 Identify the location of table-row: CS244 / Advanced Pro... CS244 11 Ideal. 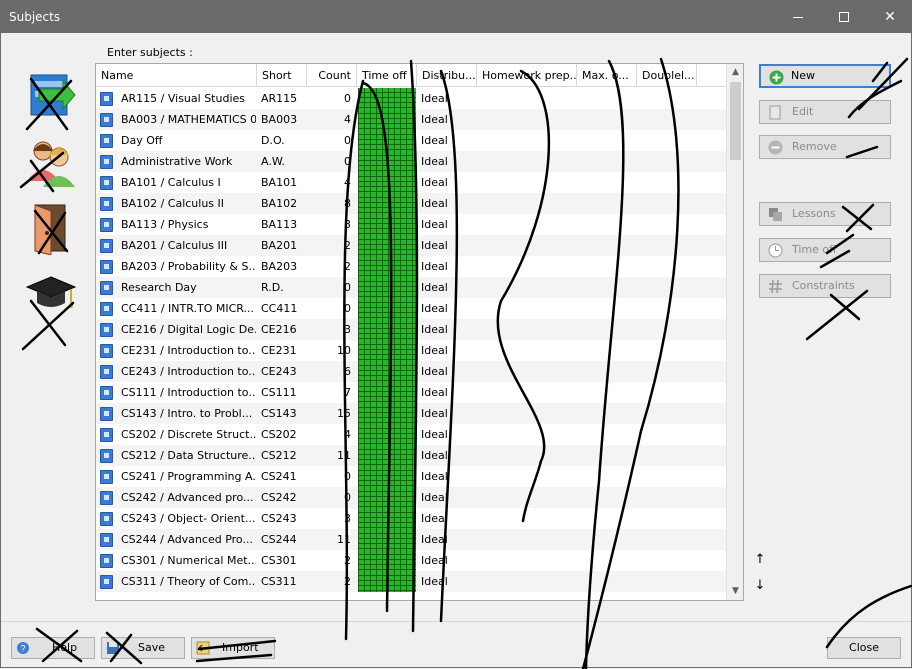
(411, 539).